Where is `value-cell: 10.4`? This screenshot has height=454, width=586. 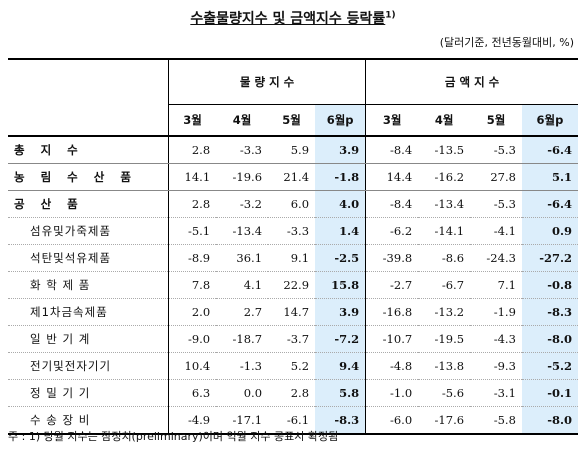
value-cell: 10.4 is located at coordinates (192, 366).